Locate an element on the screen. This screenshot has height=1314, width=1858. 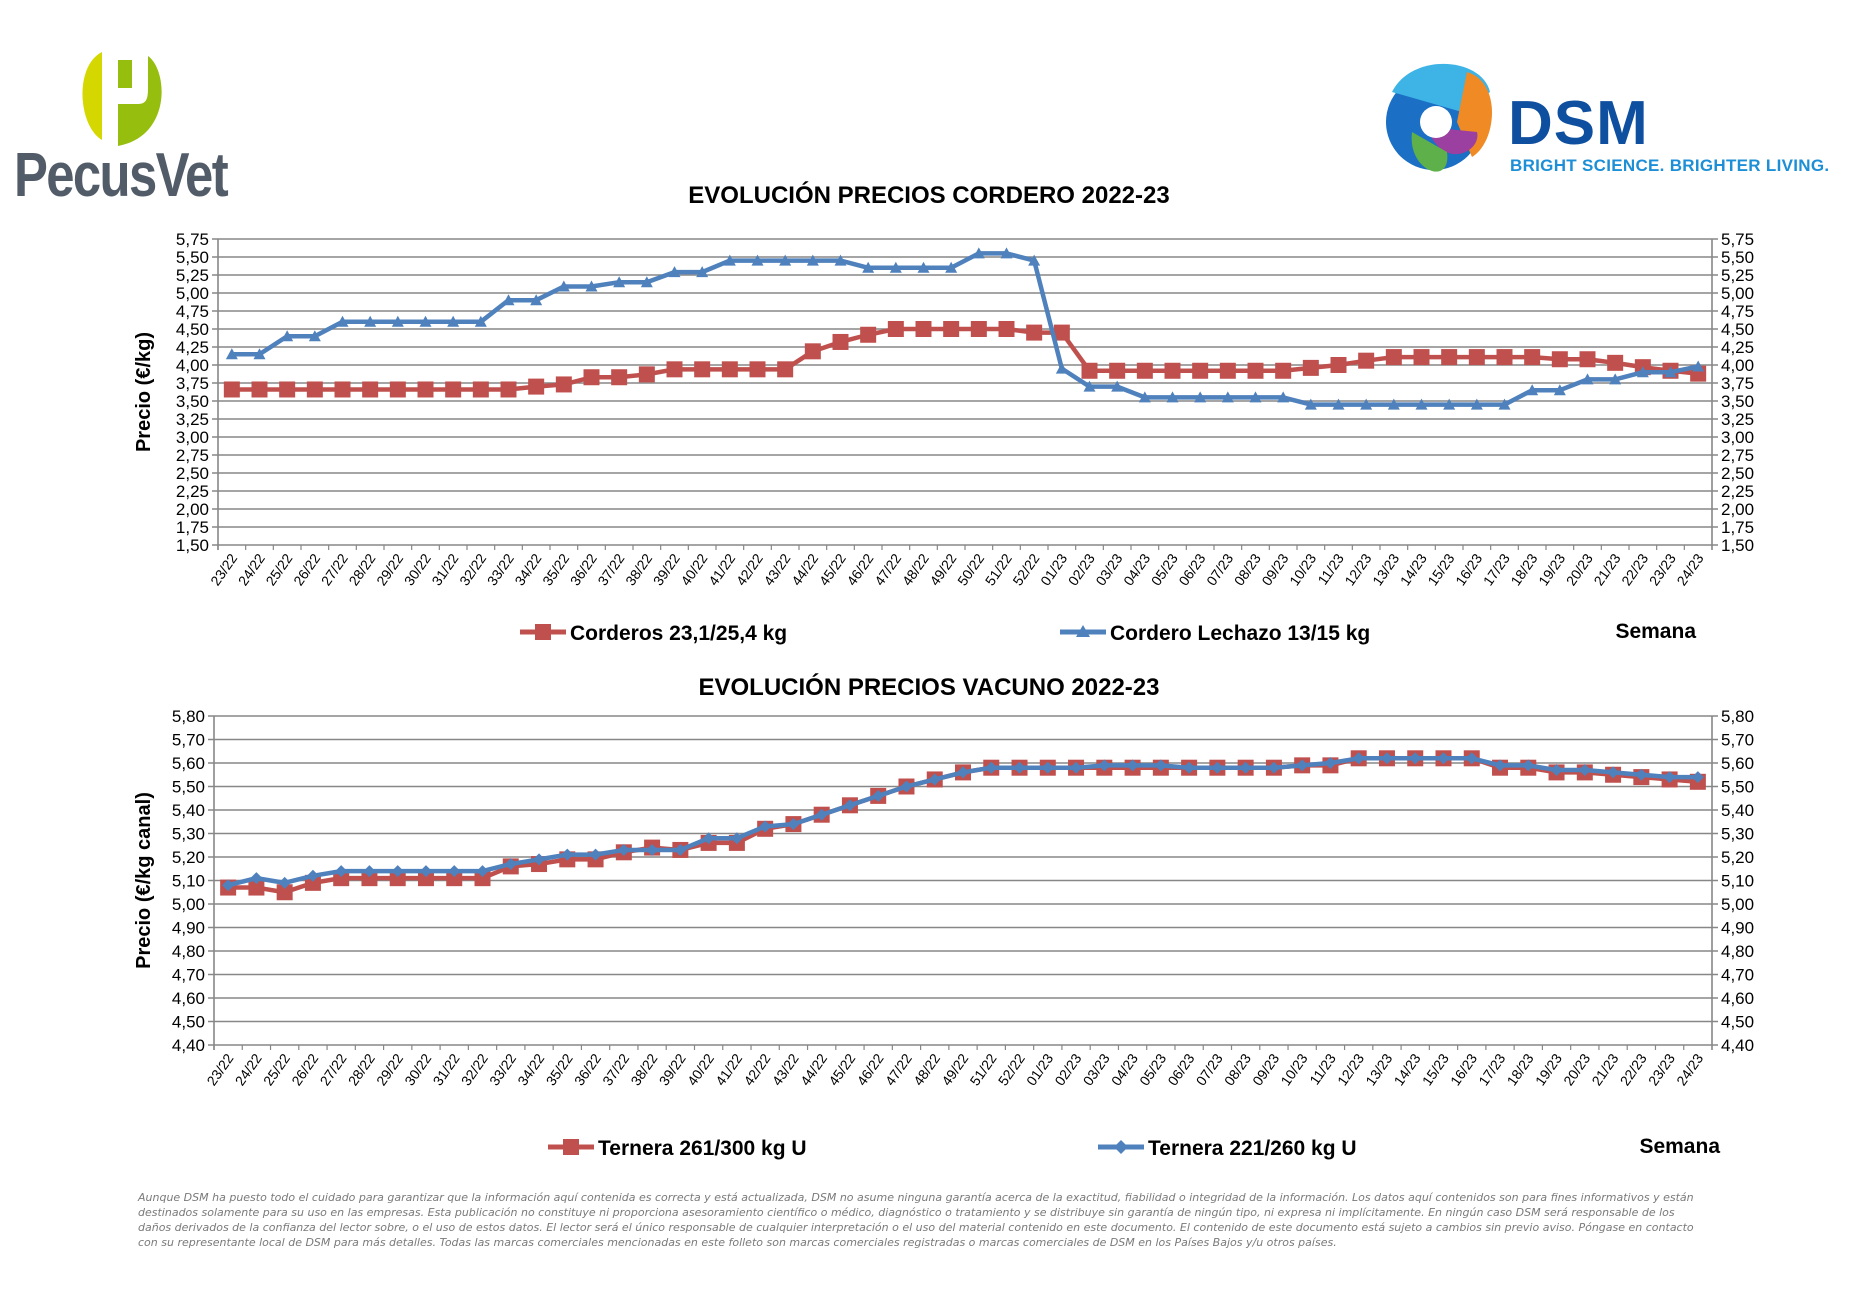
x-tick-label: 13/23 is located at coordinates (1378, 1069).